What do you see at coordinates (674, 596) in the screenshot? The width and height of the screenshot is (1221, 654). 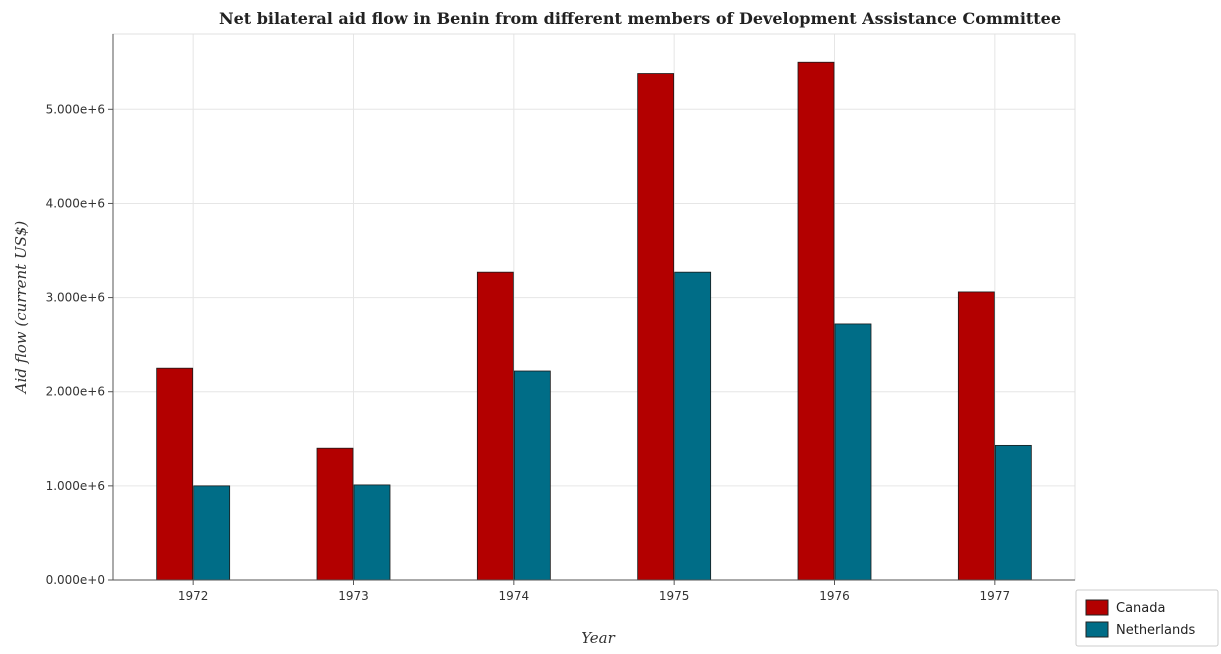 I see `x-tick-label: 1975` at bounding box center [674, 596].